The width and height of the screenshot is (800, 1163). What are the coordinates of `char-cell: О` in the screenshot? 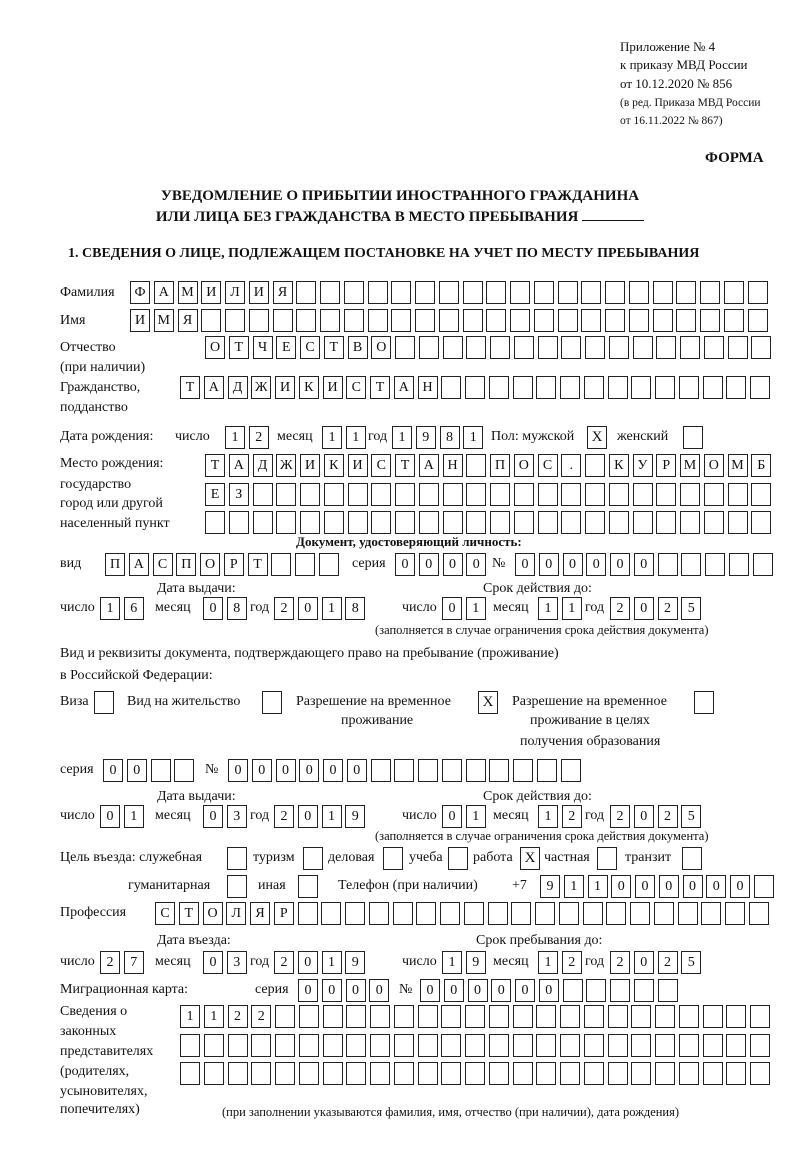 It's located at (381, 347).